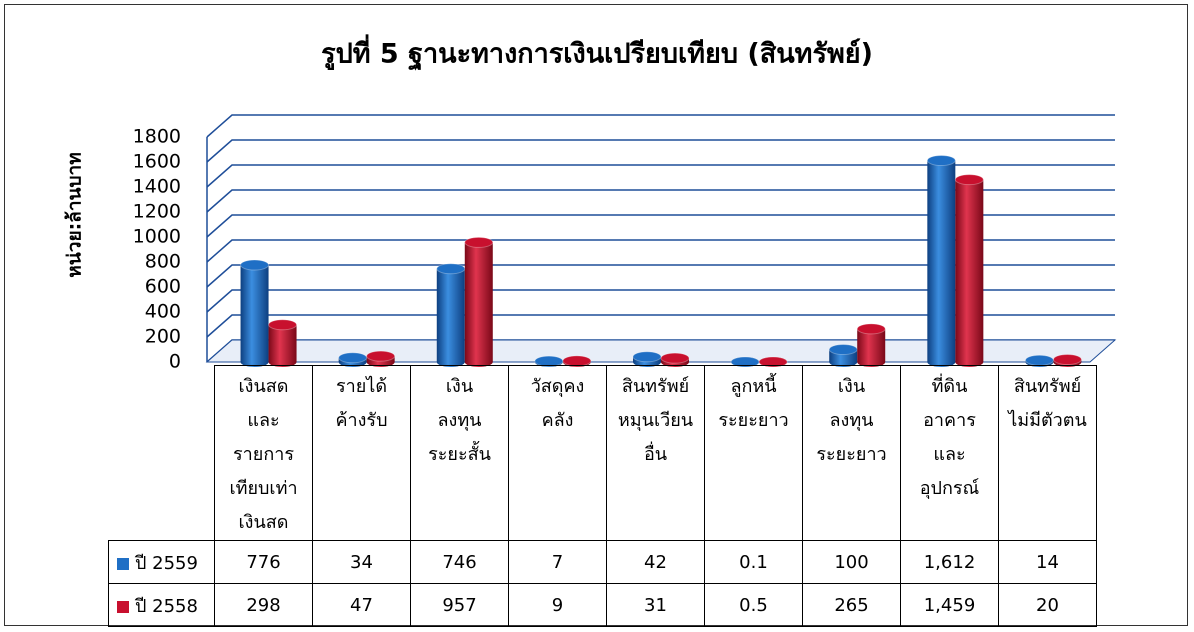 This screenshot has width=1194, height=632. Describe the element at coordinates (557, 562) in the screenshot. I see `value-label: 7` at that location.